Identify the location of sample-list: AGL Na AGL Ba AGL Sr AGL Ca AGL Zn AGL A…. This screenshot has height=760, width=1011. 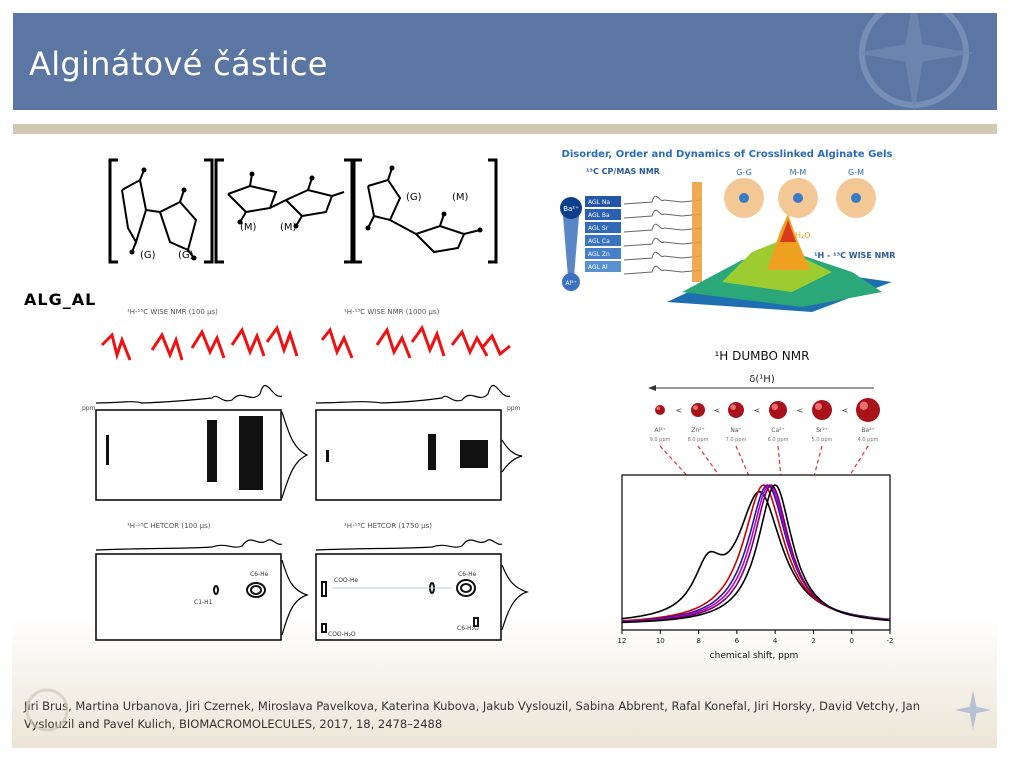
(603, 234).